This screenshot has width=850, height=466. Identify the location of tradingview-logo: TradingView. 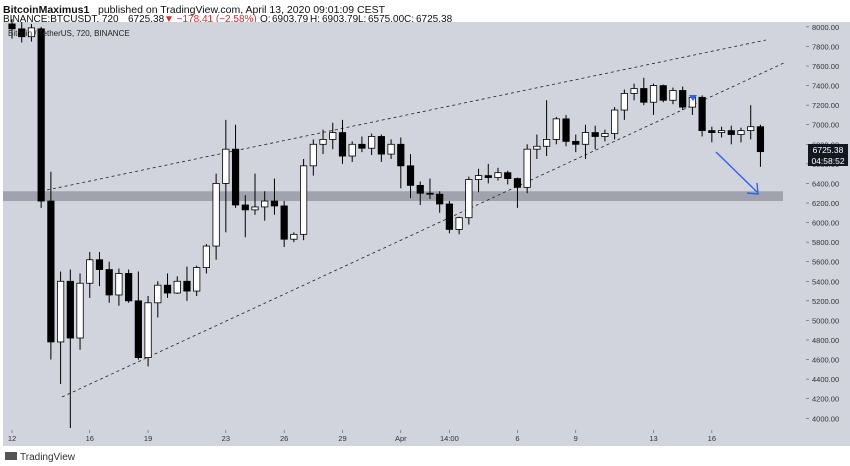
(40, 457).